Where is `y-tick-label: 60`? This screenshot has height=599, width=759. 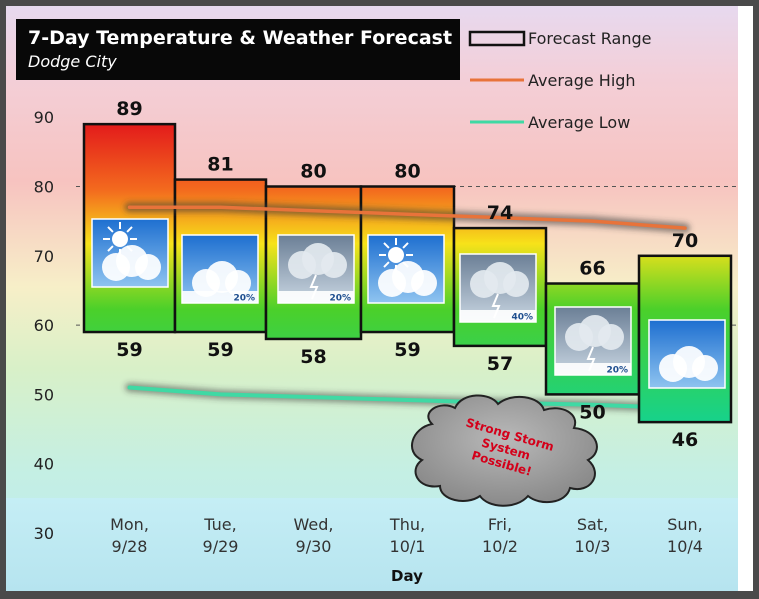
y-tick-label: 60 is located at coordinates (44, 325).